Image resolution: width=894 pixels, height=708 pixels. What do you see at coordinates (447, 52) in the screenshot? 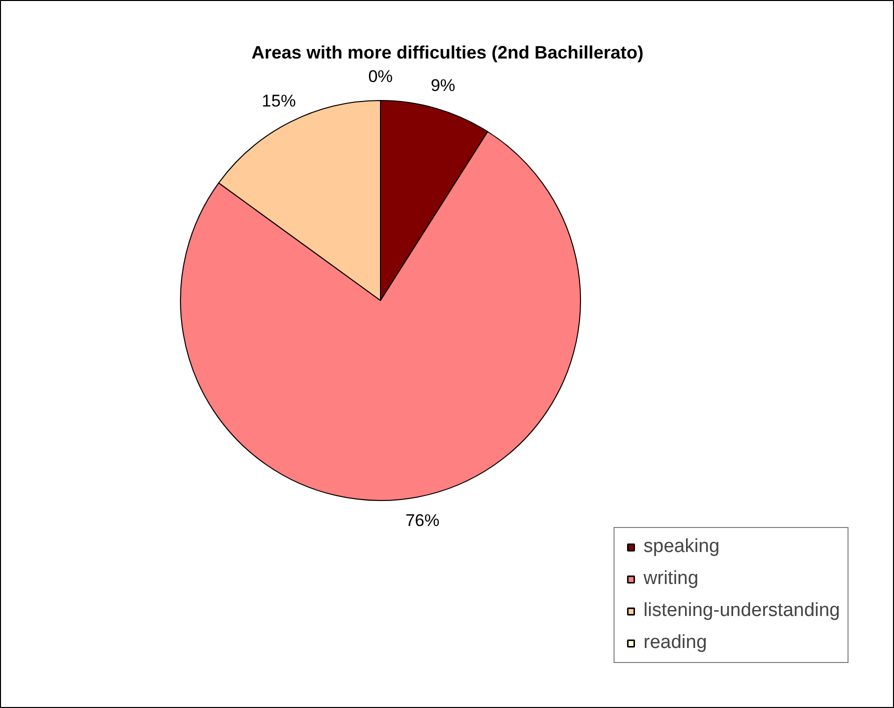
I see `chart-title: Areas with more difficulties (2nd Bachillerato)` at bounding box center [447, 52].